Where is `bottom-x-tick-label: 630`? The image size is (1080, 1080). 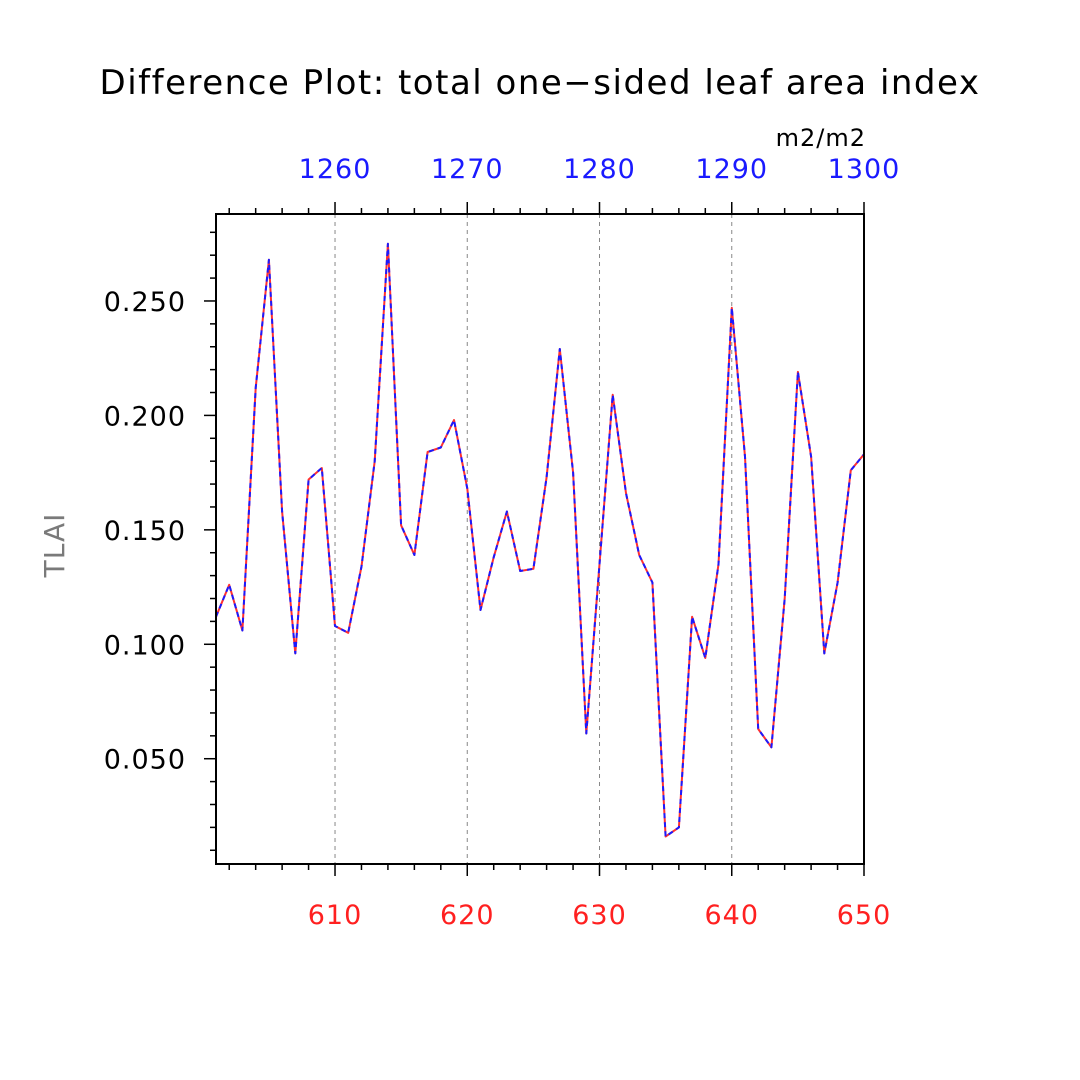
bottom-x-tick-label: 630 is located at coordinates (599, 915).